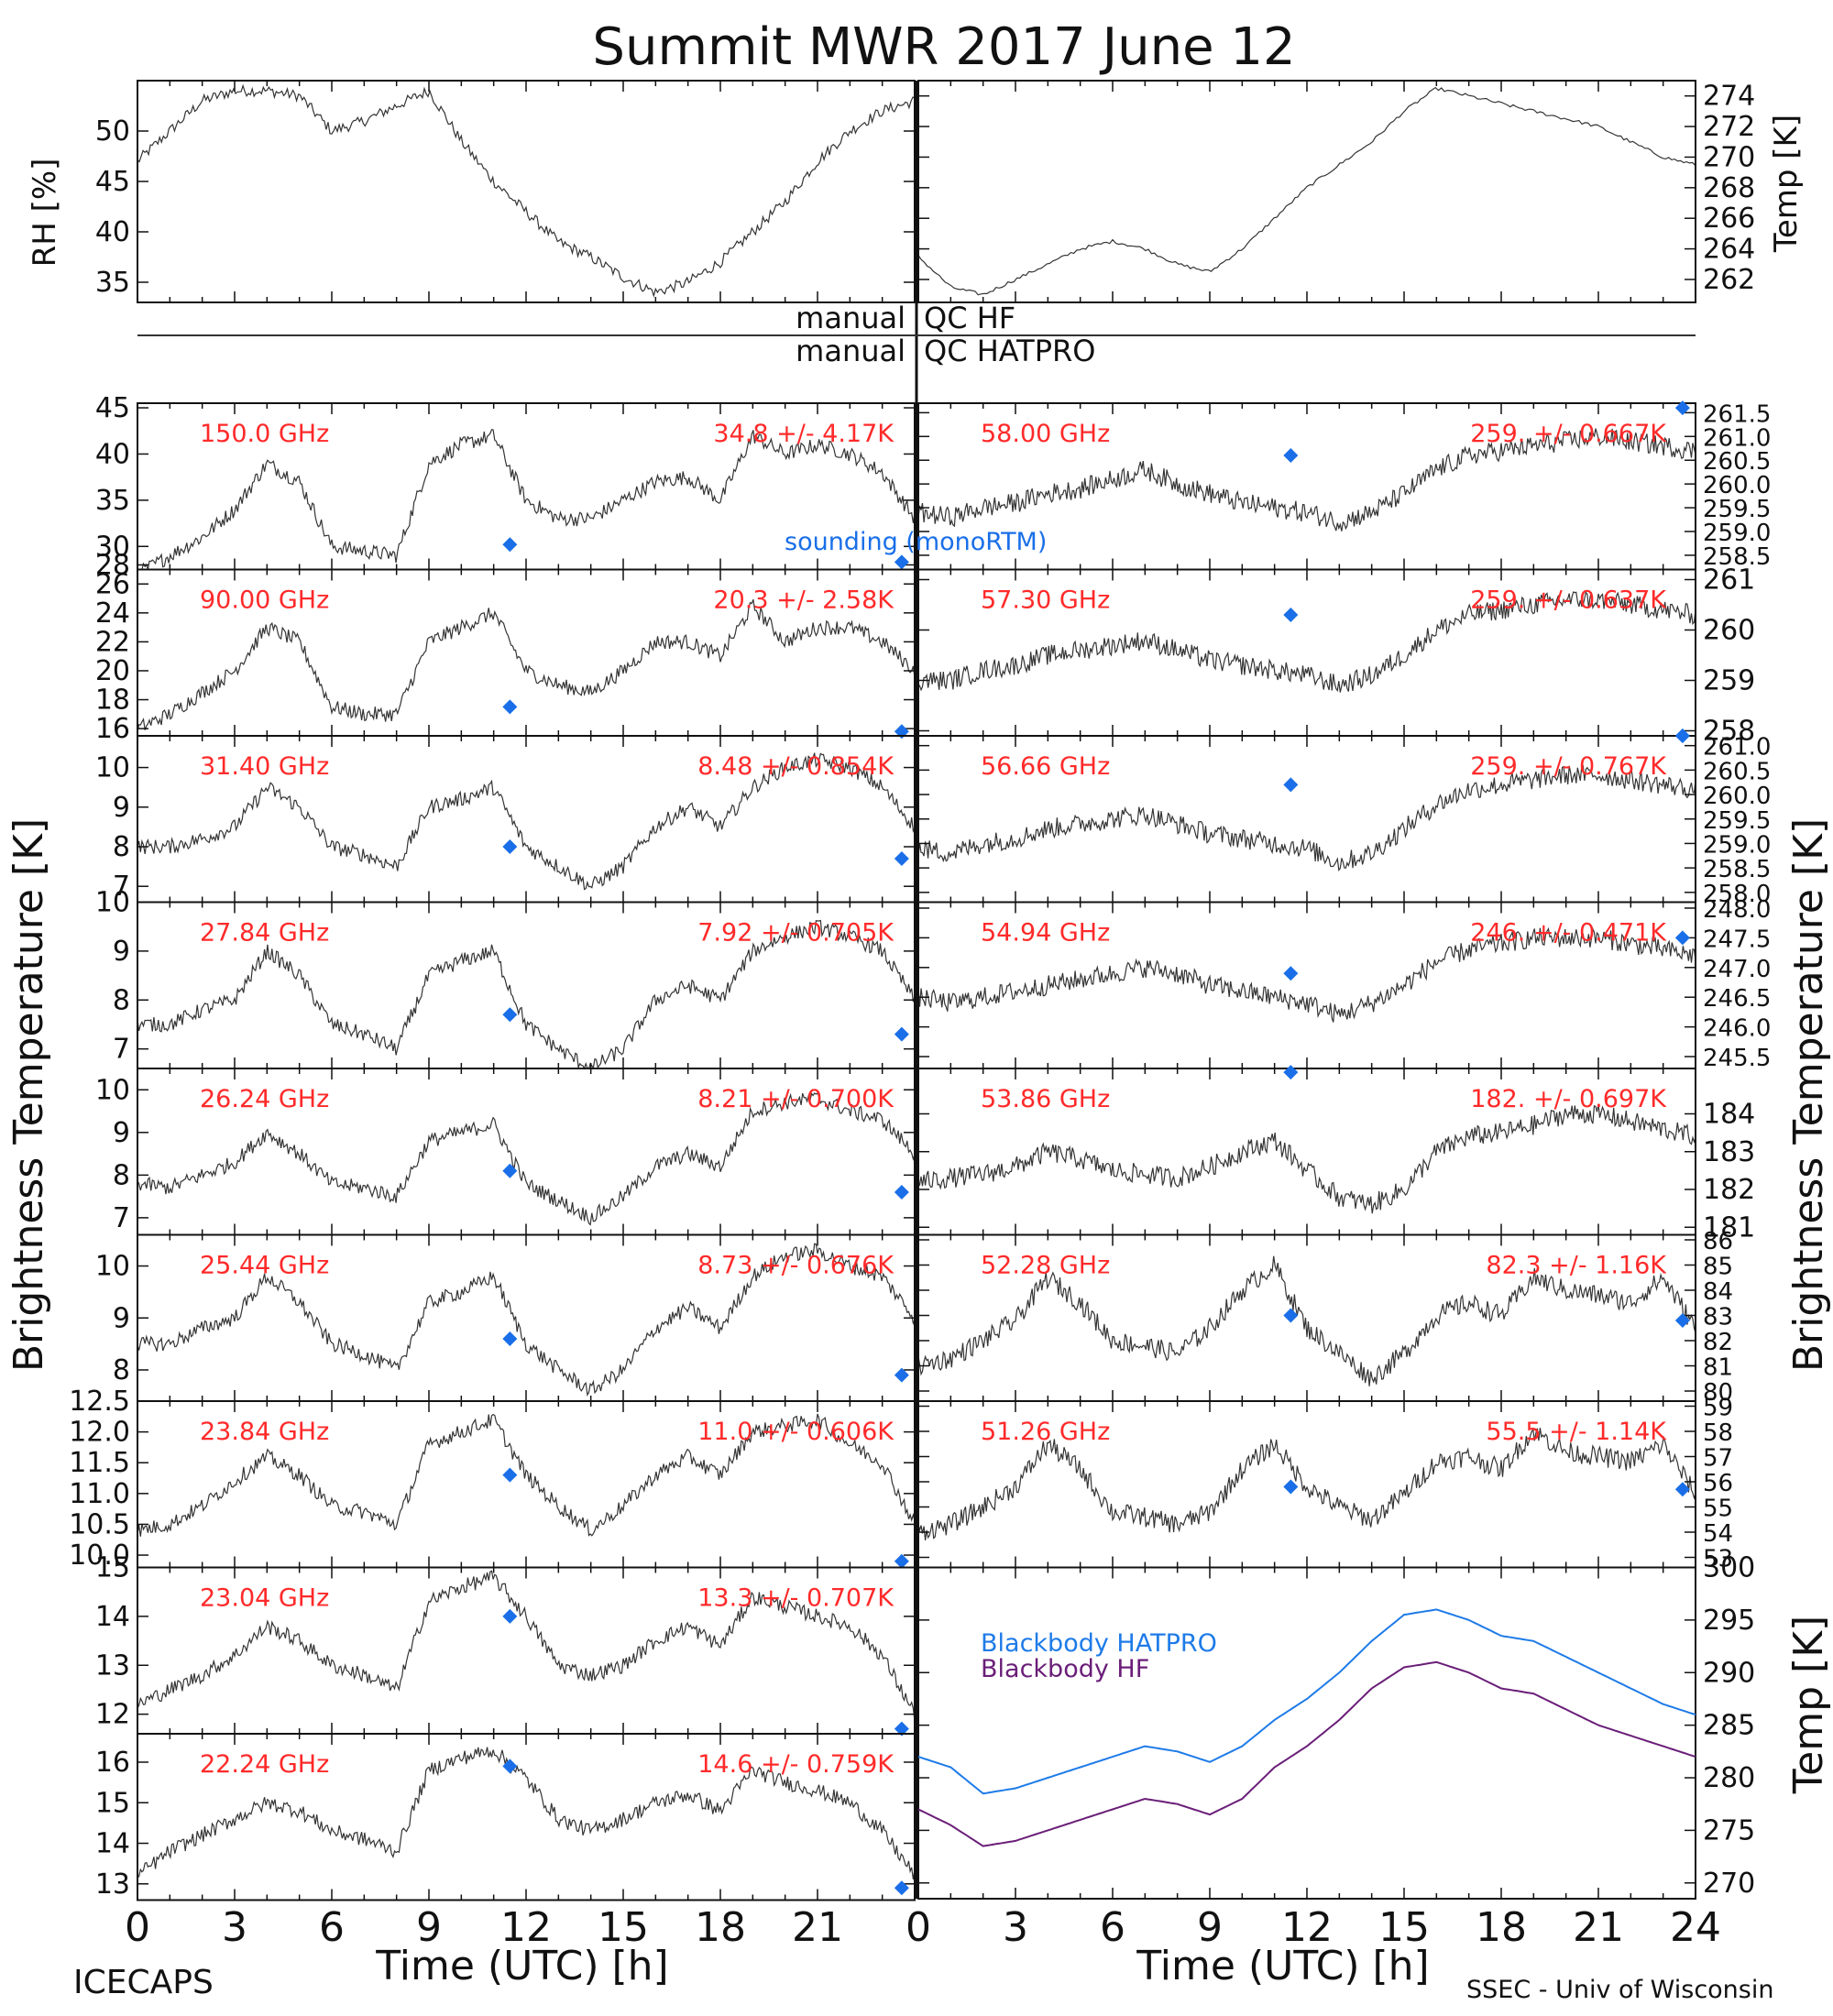  What do you see at coordinates (1718, 1408) in the screenshot?
I see `right-51.26-ytick-label: 59` at bounding box center [1718, 1408].